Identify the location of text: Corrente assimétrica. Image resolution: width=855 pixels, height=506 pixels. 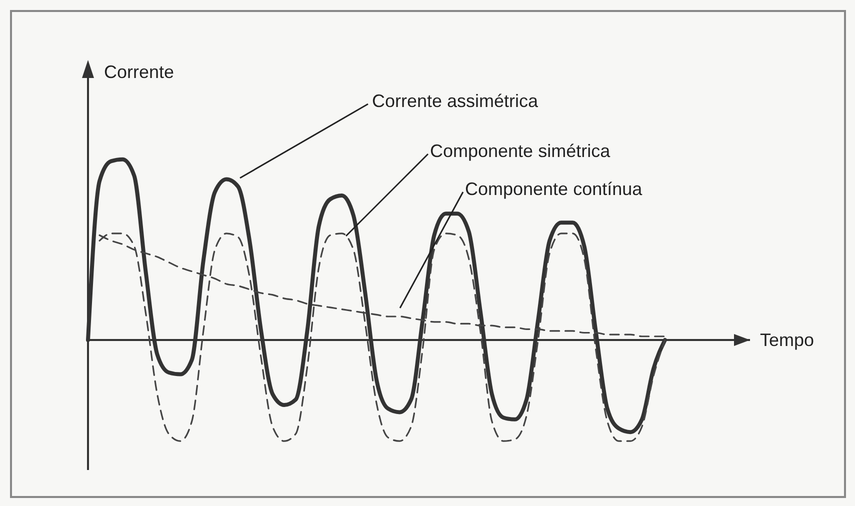
(456, 101).